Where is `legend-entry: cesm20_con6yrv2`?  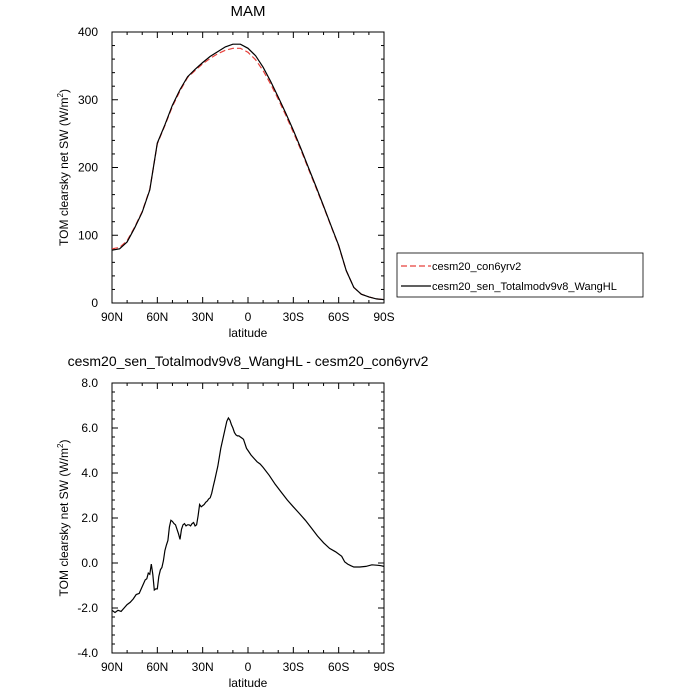
legend-entry: cesm20_con6yrv2 is located at coordinates (476, 267).